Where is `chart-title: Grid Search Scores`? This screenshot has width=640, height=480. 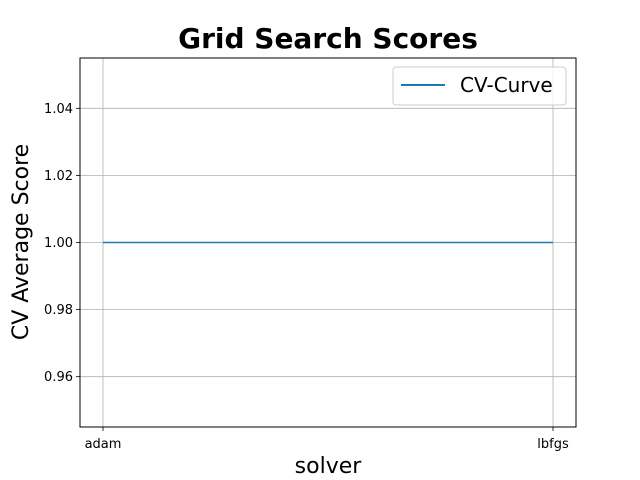
chart-title: Grid Search Scores is located at coordinates (328, 38).